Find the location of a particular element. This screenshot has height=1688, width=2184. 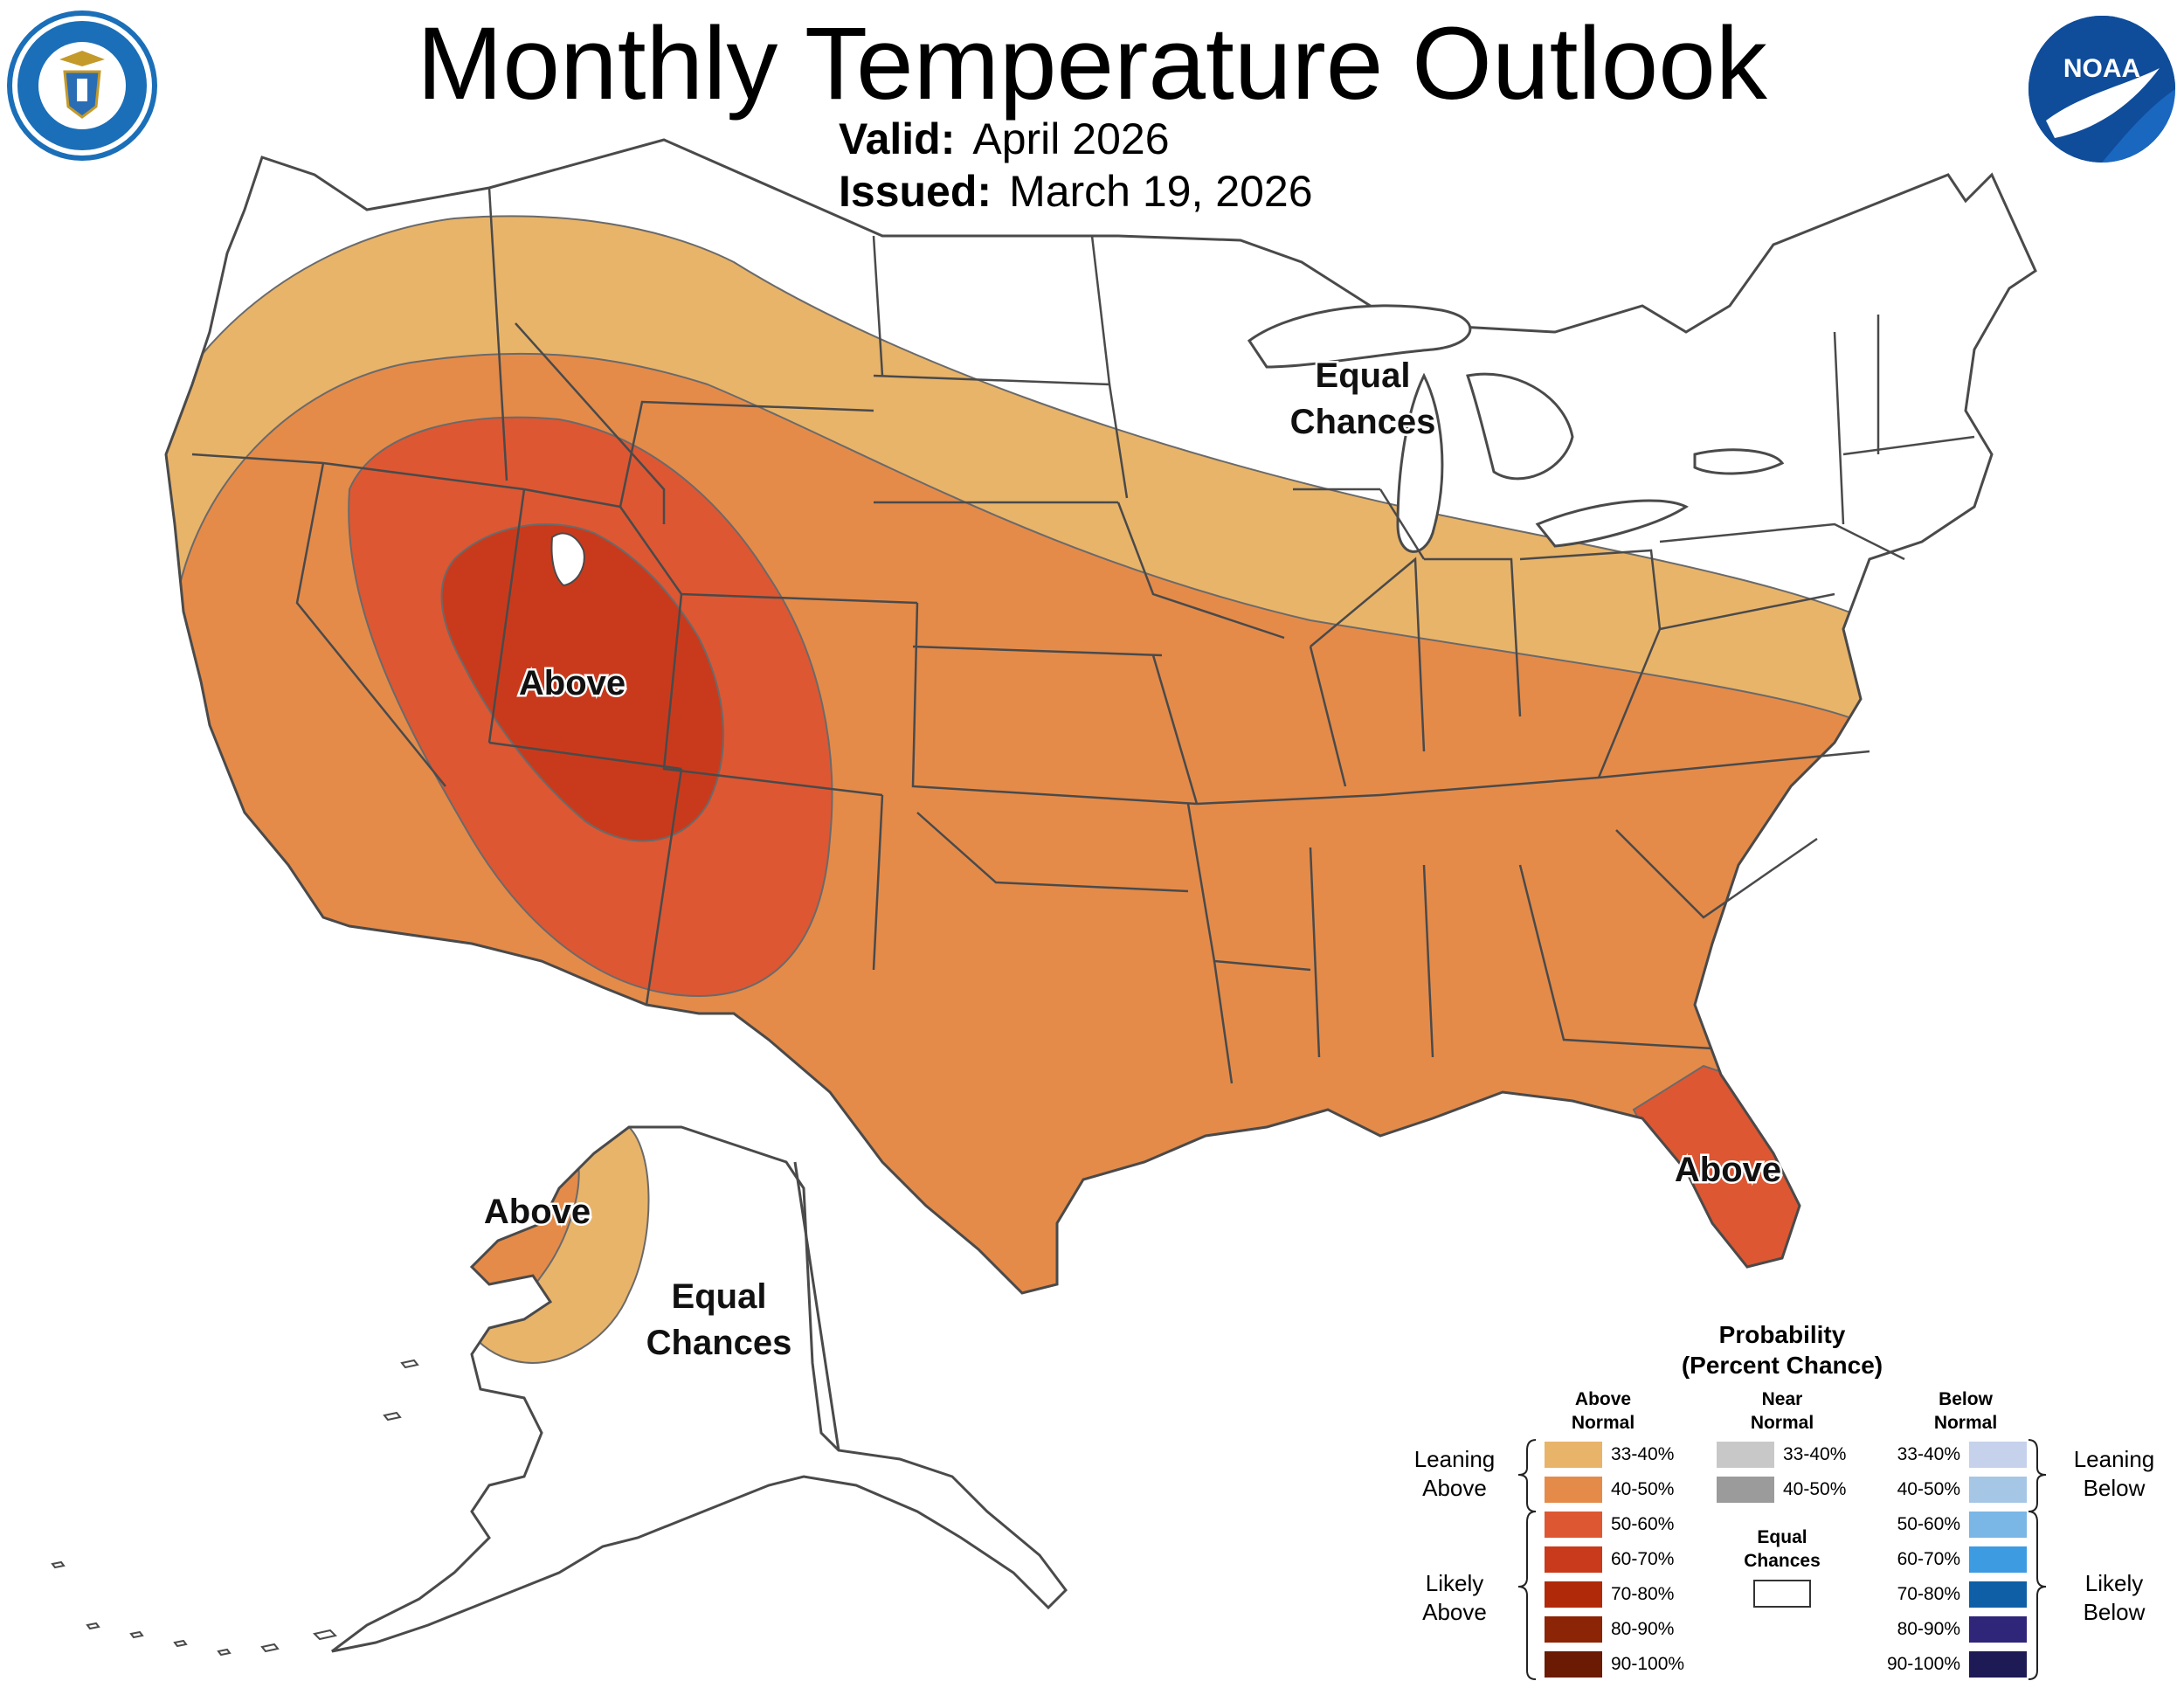

lake-ontario is located at coordinates (1739, 461).